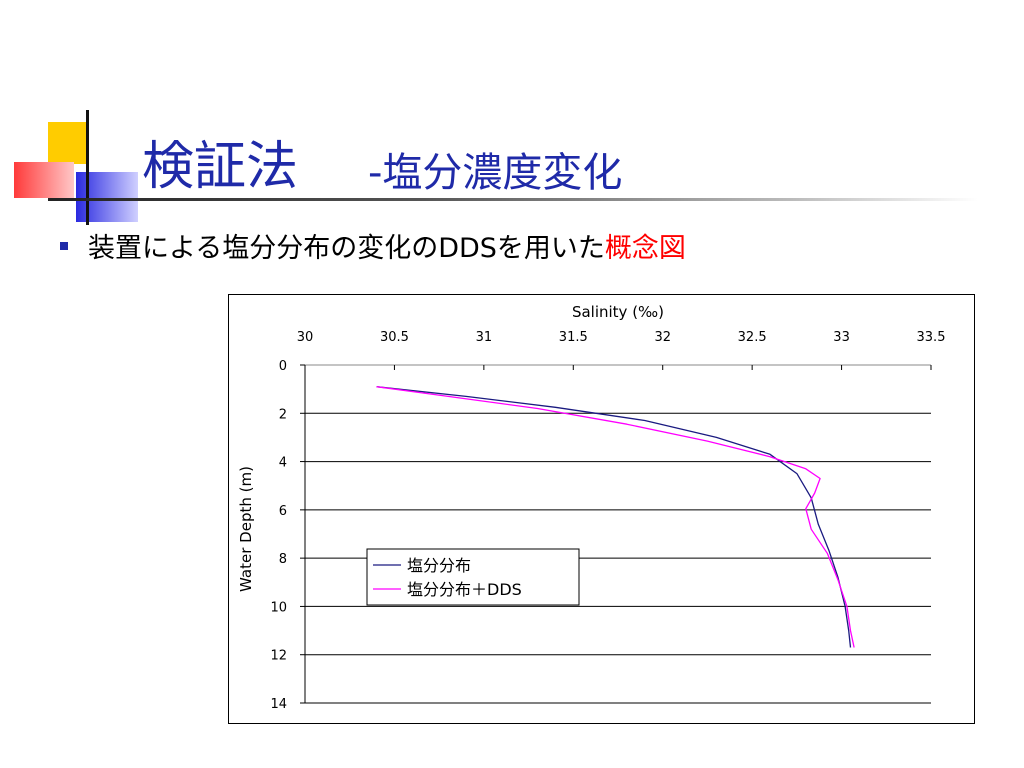 This screenshot has height=768, width=1024. Describe the element at coordinates (752, 337) in the screenshot. I see `x-tick-label: 32.5` at that location.